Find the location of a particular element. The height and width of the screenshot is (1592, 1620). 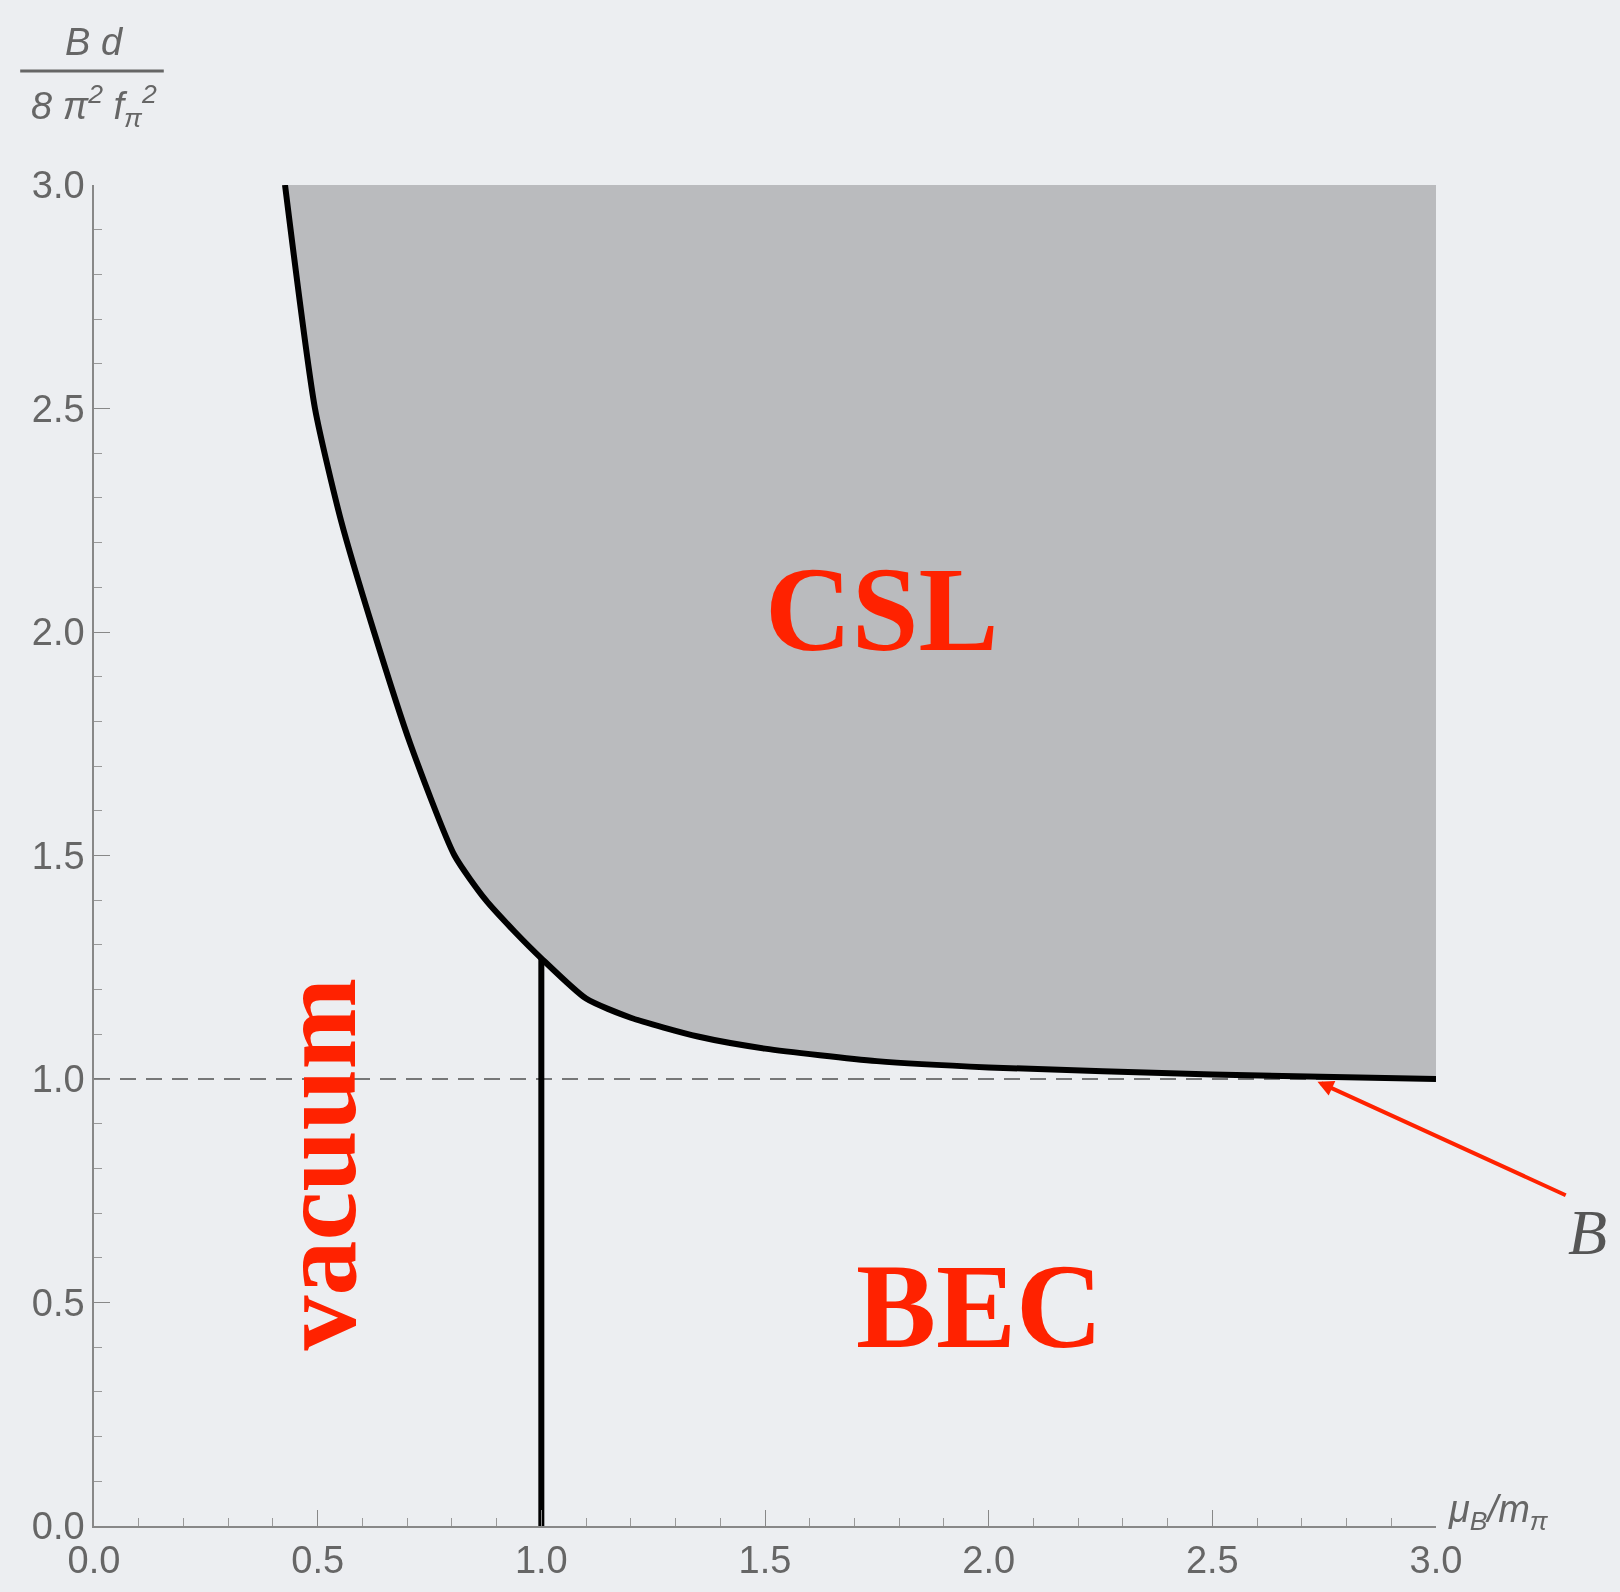

annotation: BEC is located at coordinates (979, 1306).